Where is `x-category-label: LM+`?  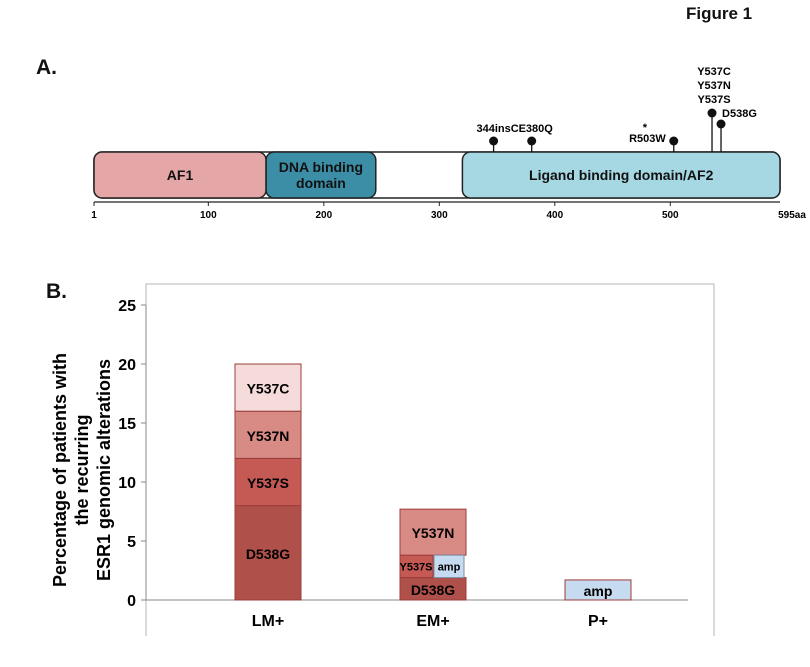
x-category-label: LM+ is located at coordinates (268, 621).